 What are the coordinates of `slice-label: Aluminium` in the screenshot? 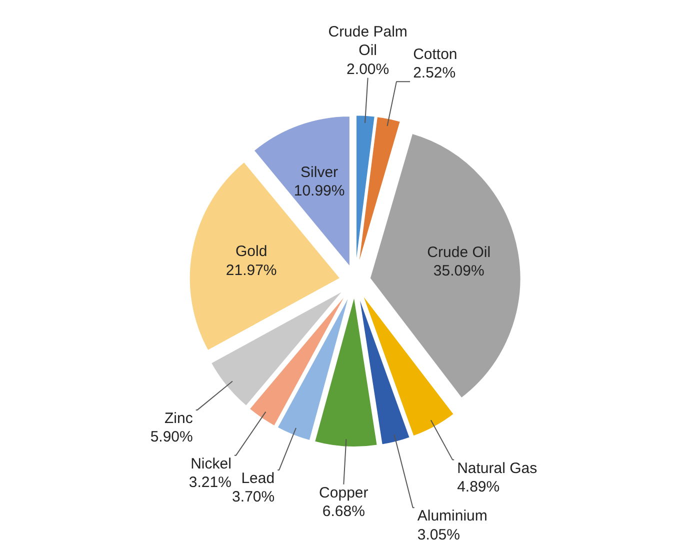 It's located at (452, 516).